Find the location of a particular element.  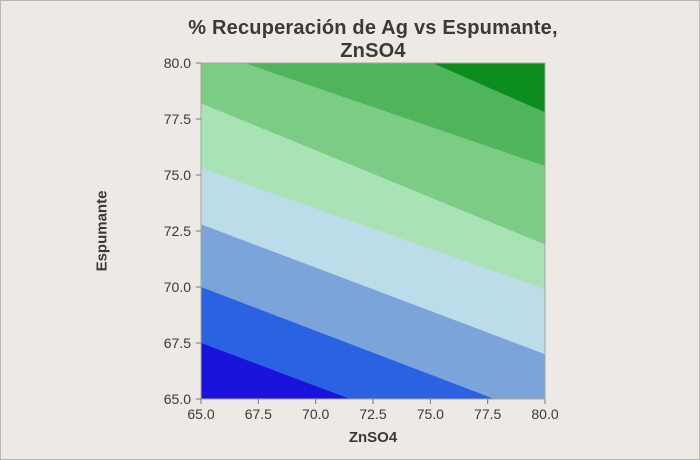

x-tick-label: 70.0 is located at coordinates (315, 414).